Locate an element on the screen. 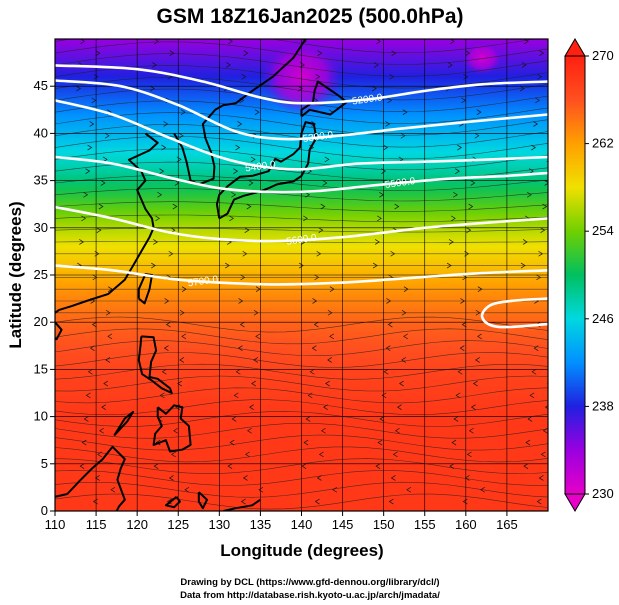 The height and width of the screenshot is (605, 619). cold-cell is located at coordinates (482, 57).